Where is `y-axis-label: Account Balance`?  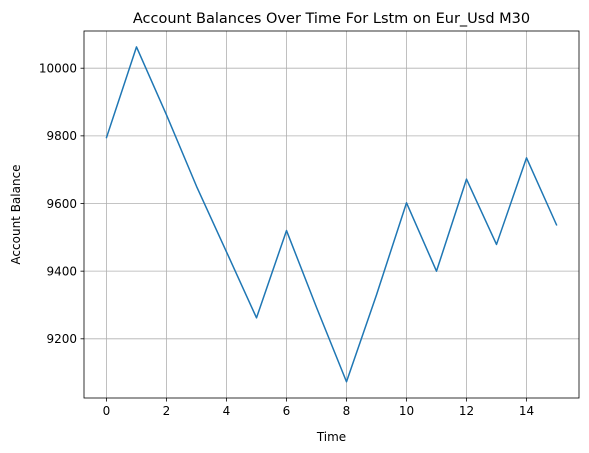 y-axis-label: Account Balance is located at coordinates (16, 214).